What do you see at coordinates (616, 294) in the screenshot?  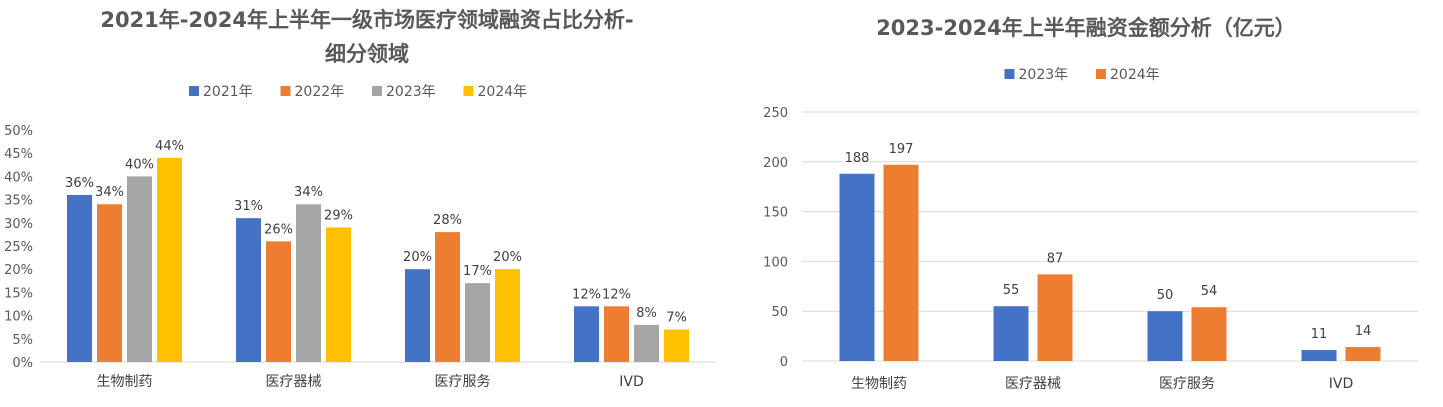 I see `chart-0-data-label-1-3: 12%` at bounding box center [616, 294].